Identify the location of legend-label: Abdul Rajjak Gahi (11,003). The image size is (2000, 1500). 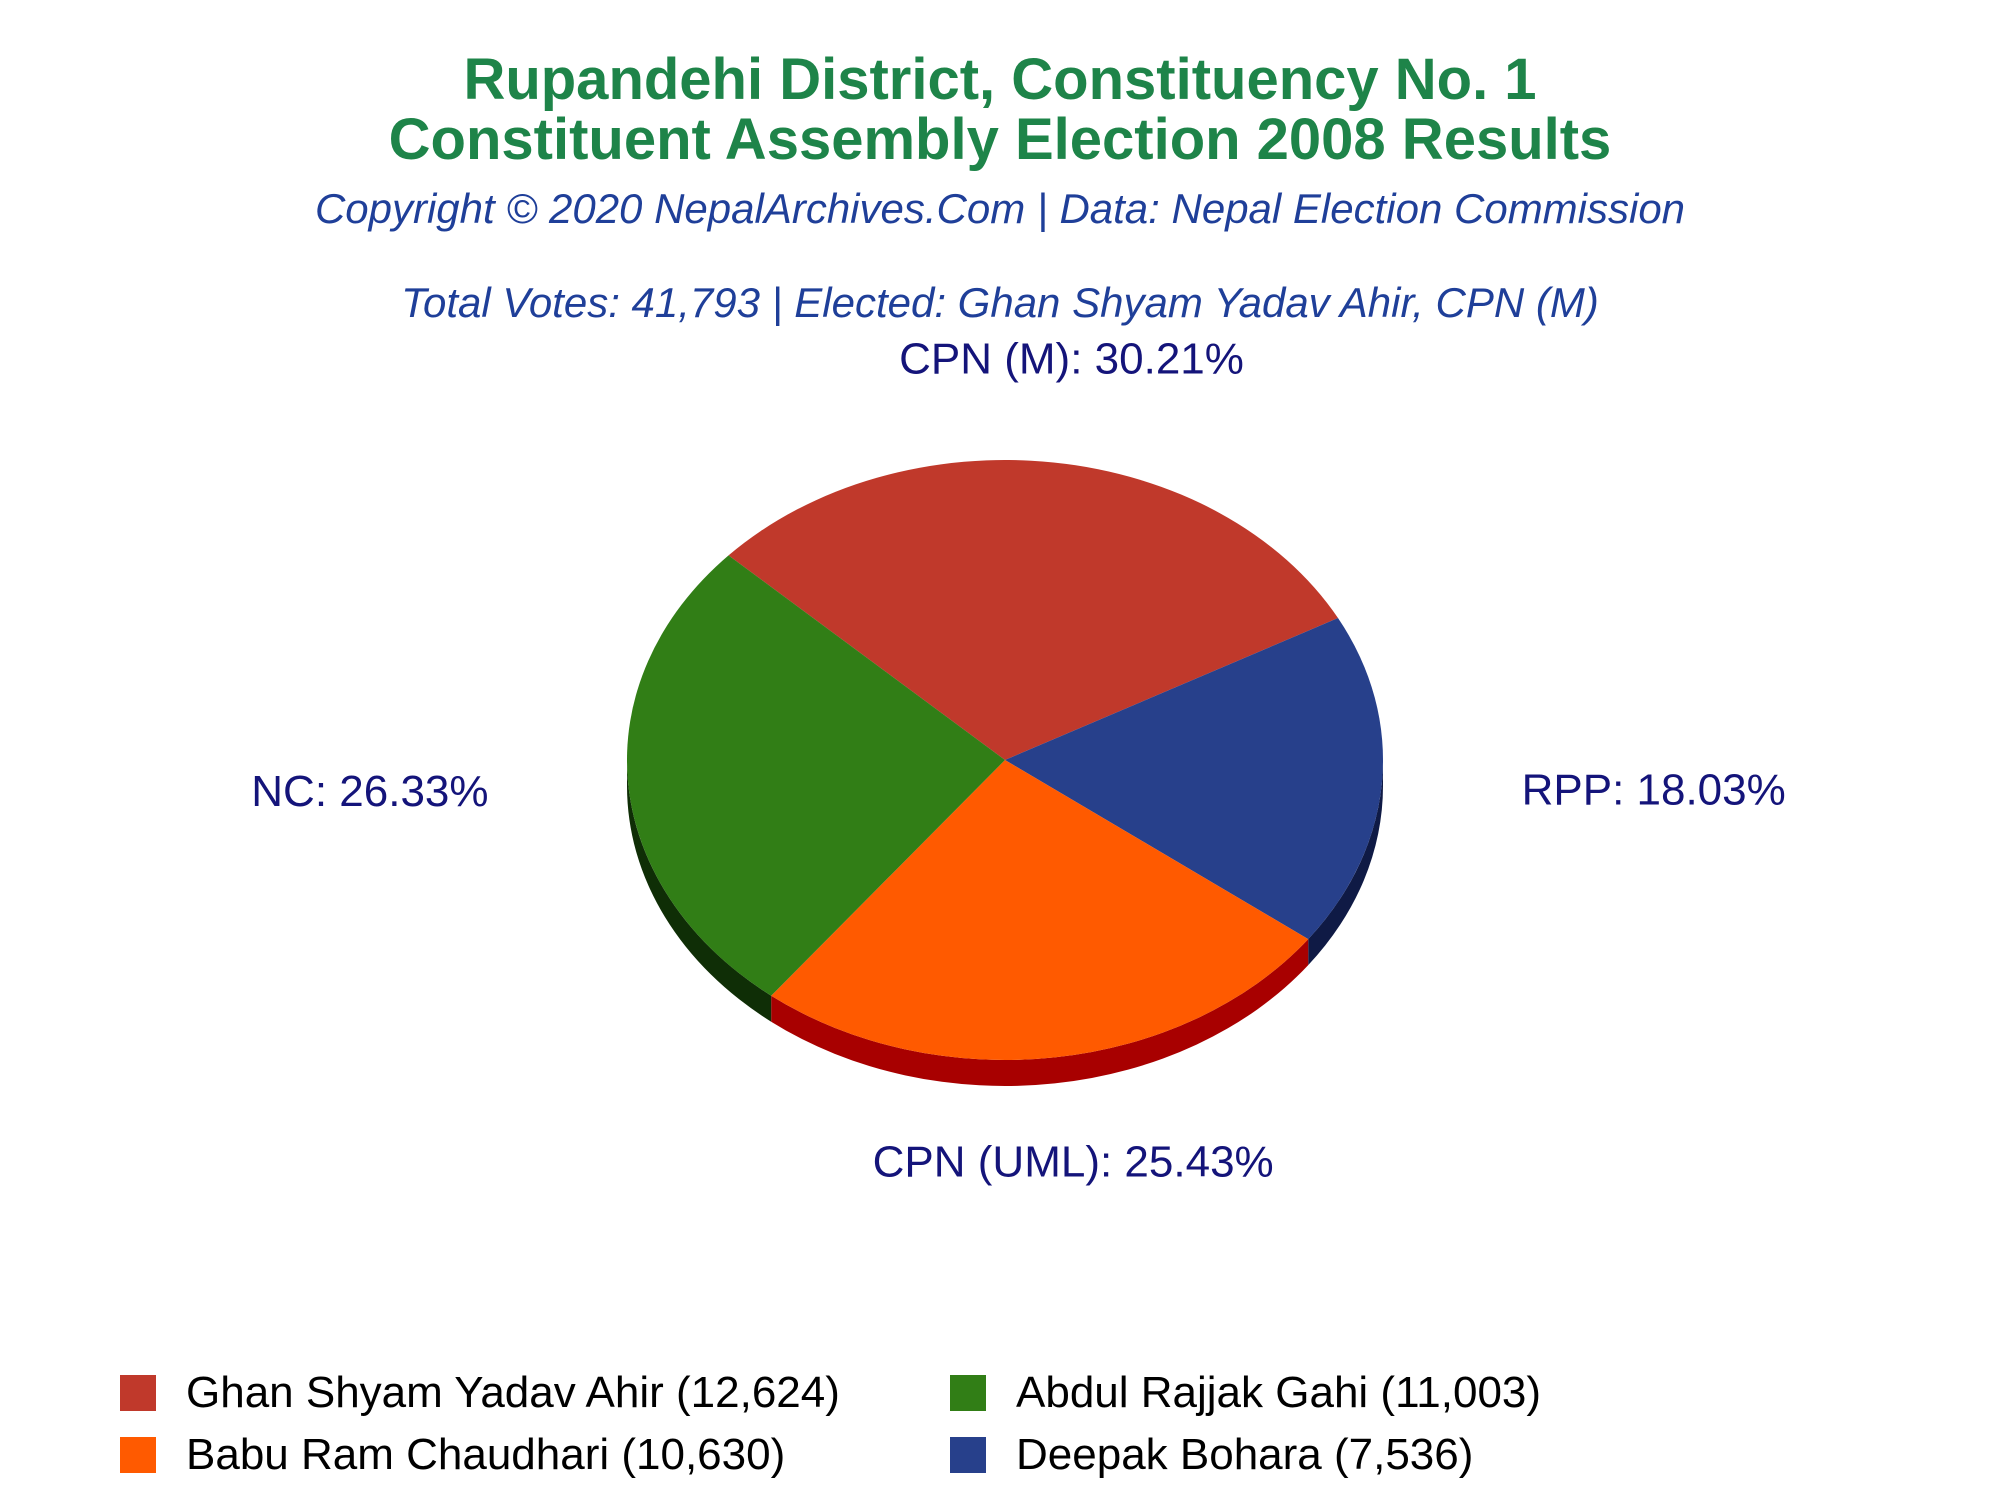
(1279, 1392).